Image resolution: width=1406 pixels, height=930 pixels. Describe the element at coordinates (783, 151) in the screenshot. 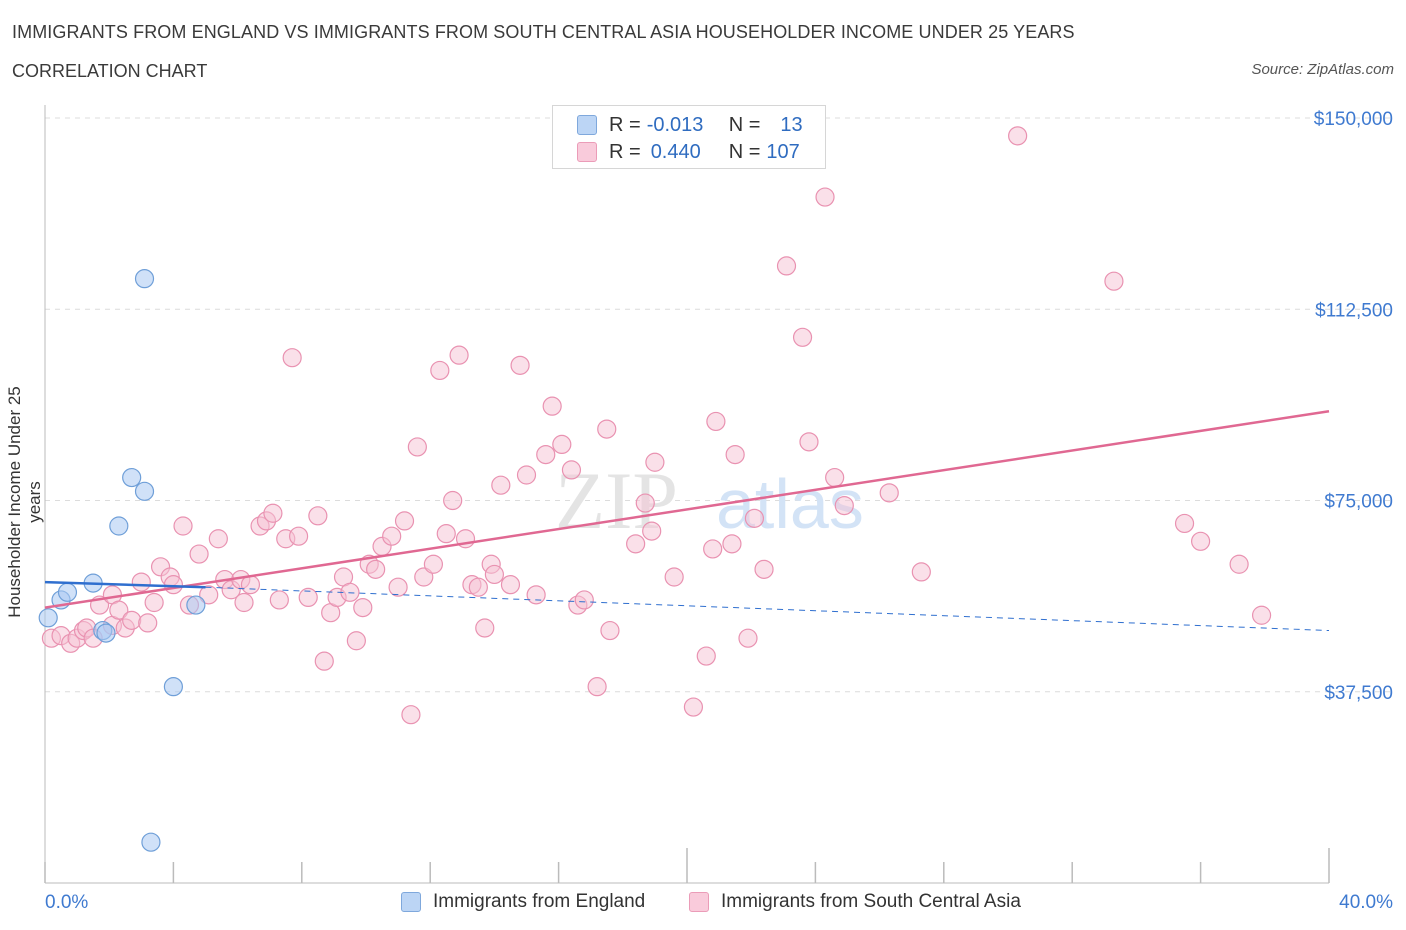

I see `asia-n-value: 107` at that location.